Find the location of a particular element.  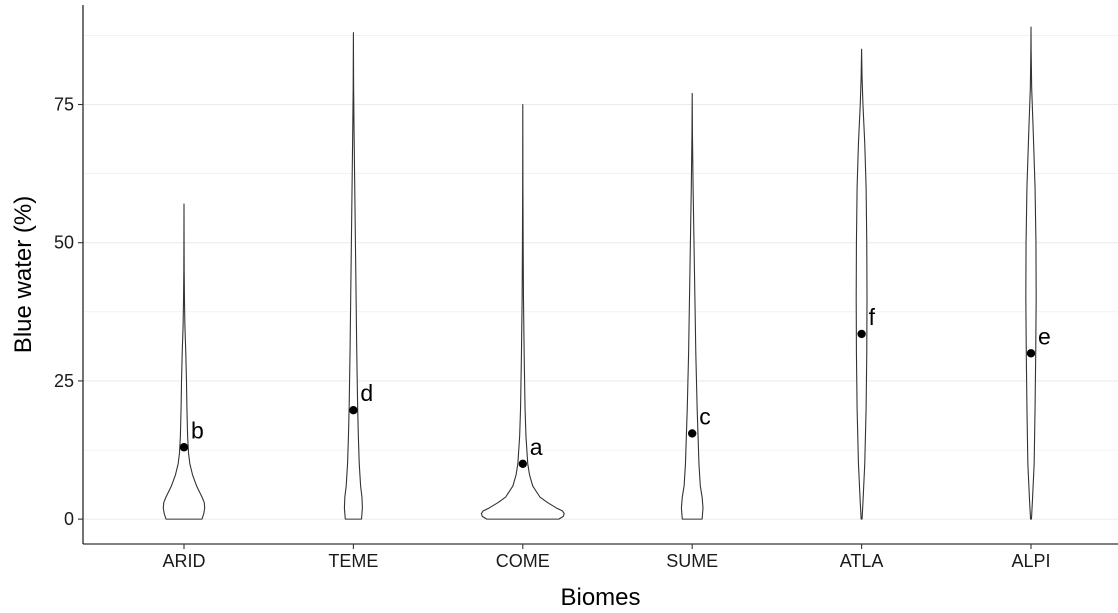

y-tick-label: 50 is located at coordinates (64, 243).